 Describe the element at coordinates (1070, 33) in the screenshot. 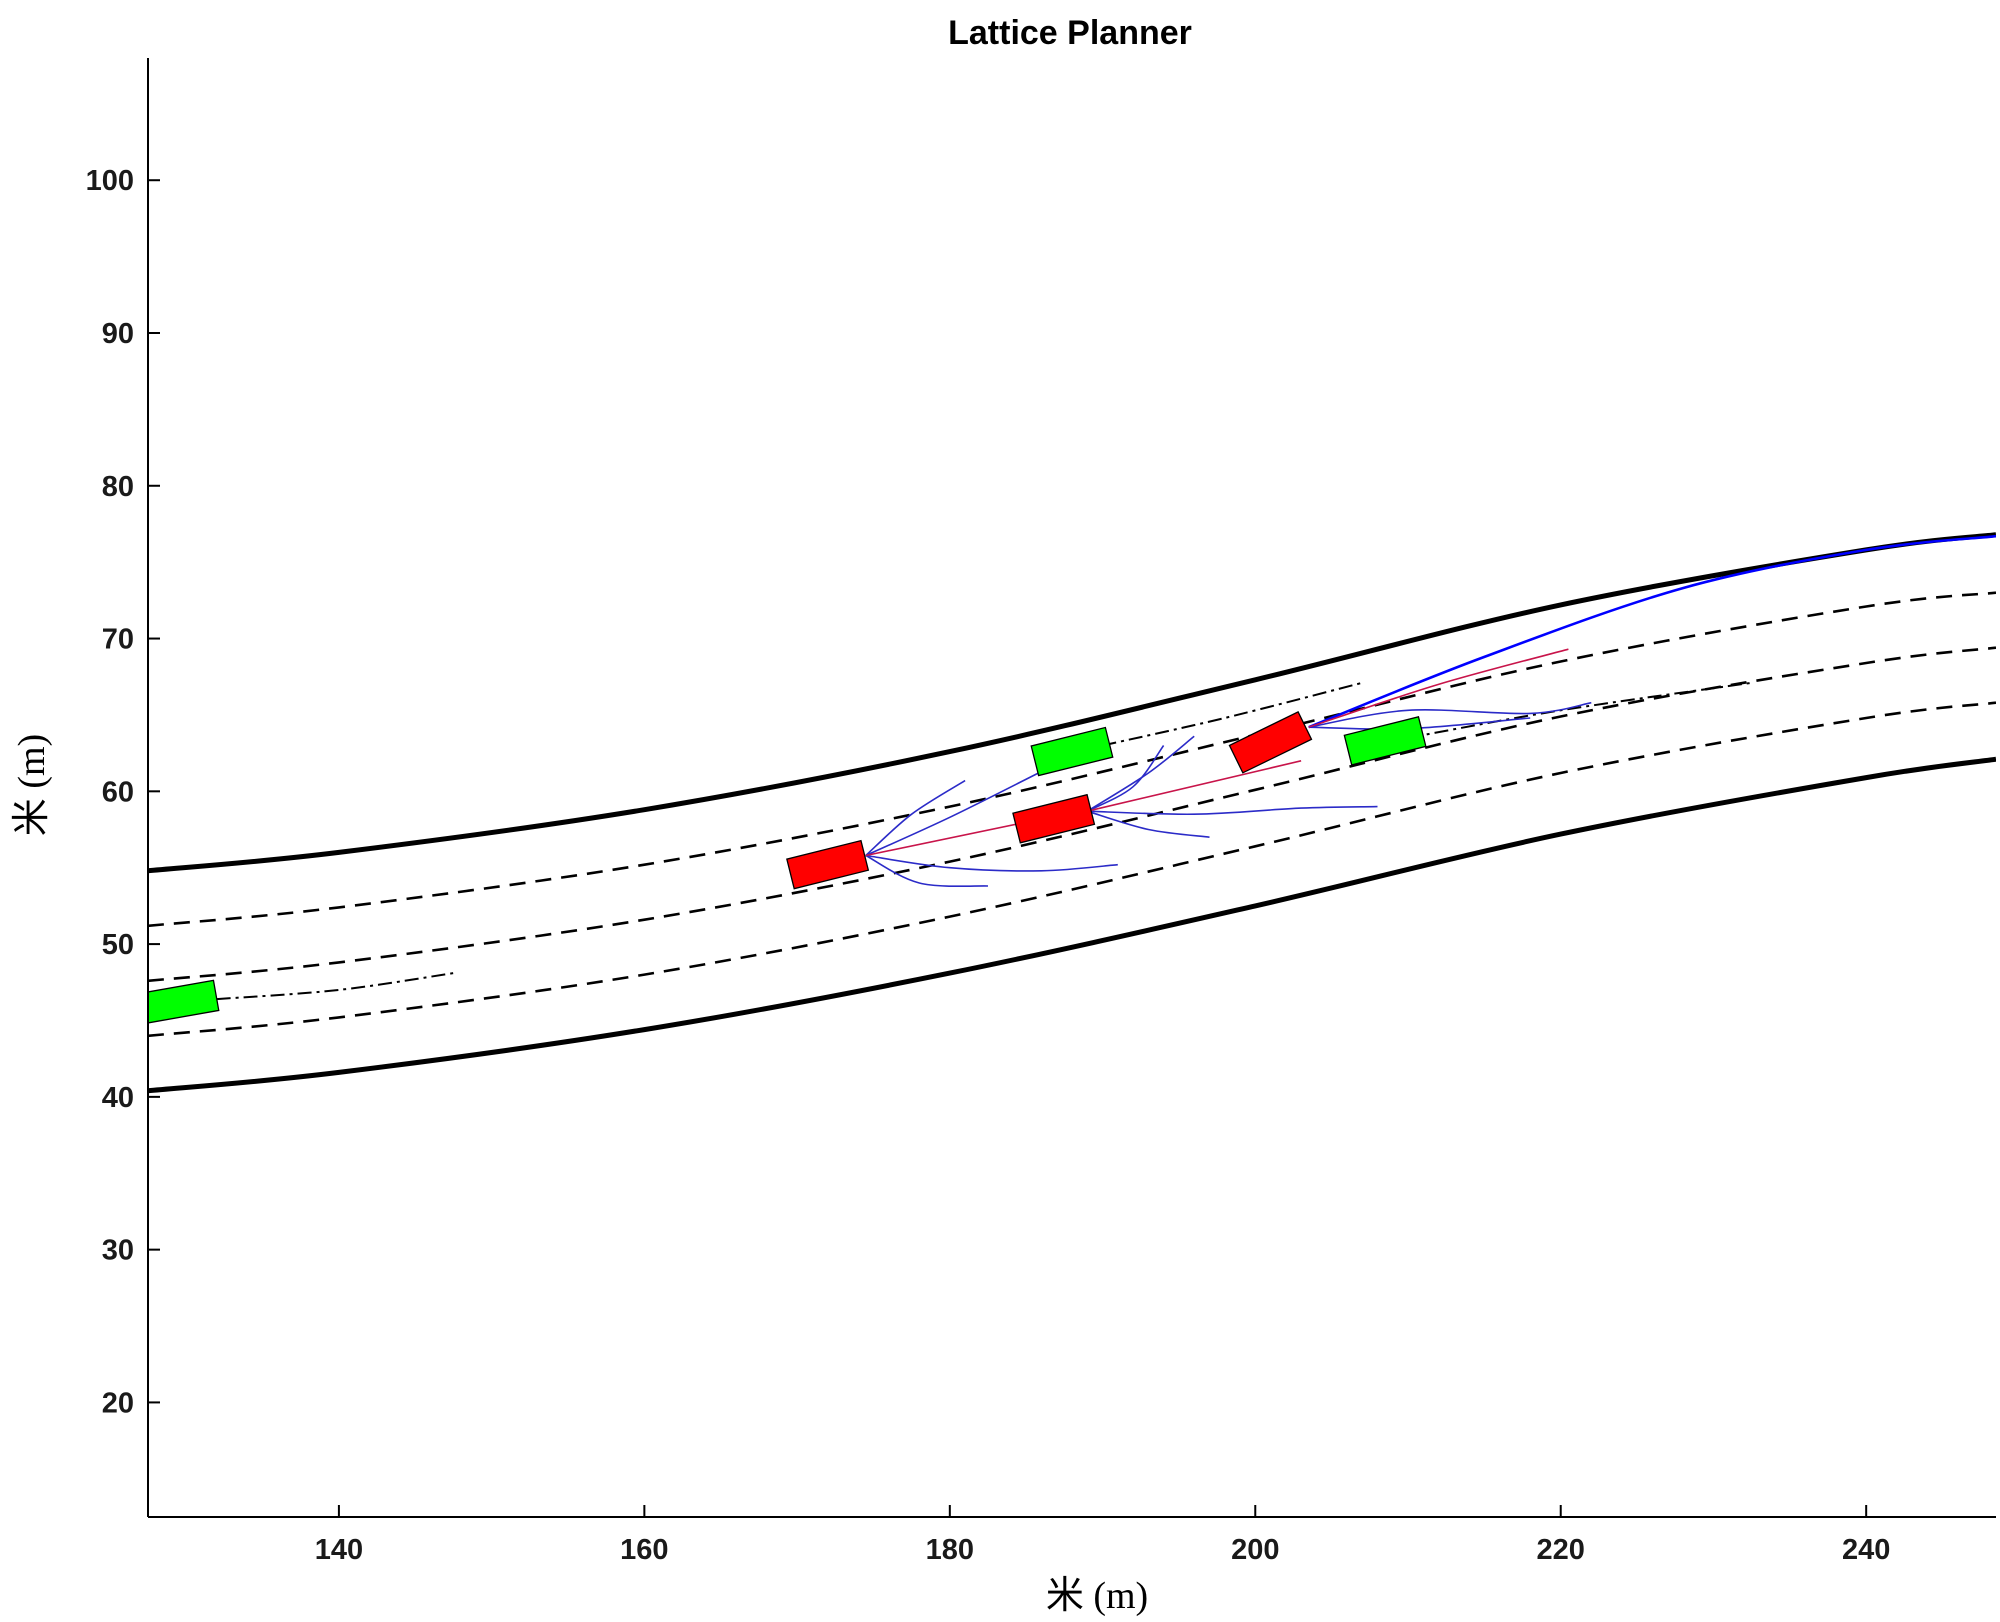

I see `chart-title: Lattice Planner` at that location.